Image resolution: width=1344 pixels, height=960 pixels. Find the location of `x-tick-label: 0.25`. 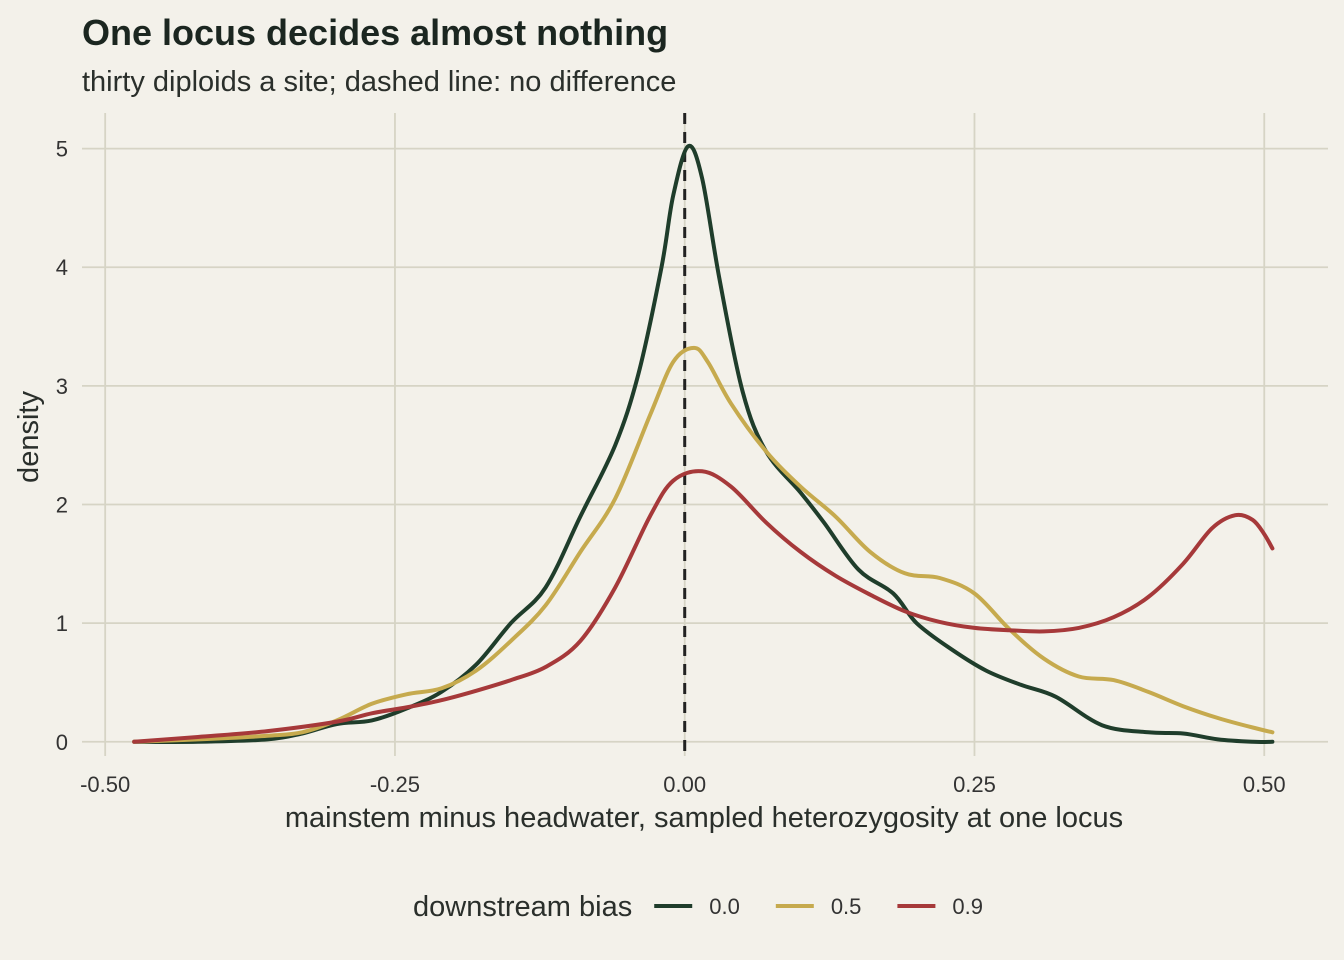

x-tick-label: 0.25 is located at coordinates (974, 784).